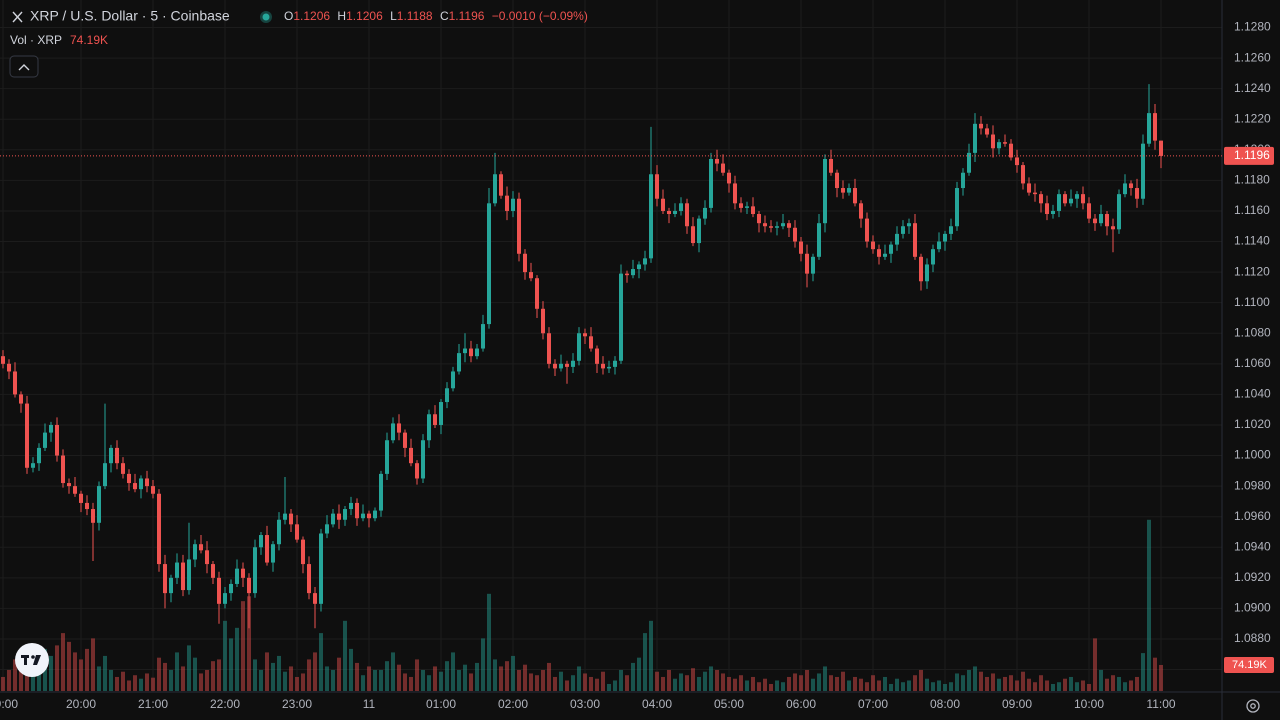 Image resolution: width=1280 pixels, height=720 pixels. What do you see at coordinates (1252, 485) in the screenshot?
I see `y-tick-label: 1.0980` at bounding box center [1252, 485].